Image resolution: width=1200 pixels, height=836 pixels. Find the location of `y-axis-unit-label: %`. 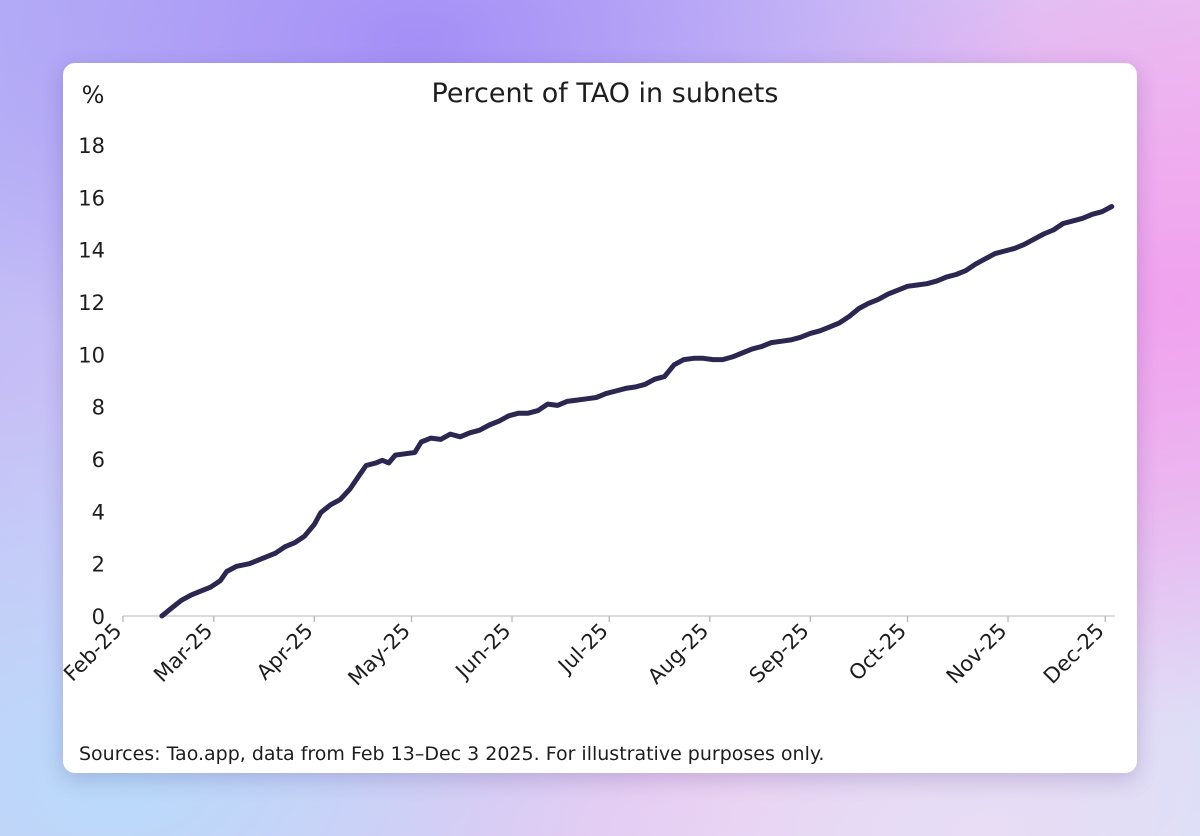

y-axis-unit-label: % is located at coordinates (93, 95).